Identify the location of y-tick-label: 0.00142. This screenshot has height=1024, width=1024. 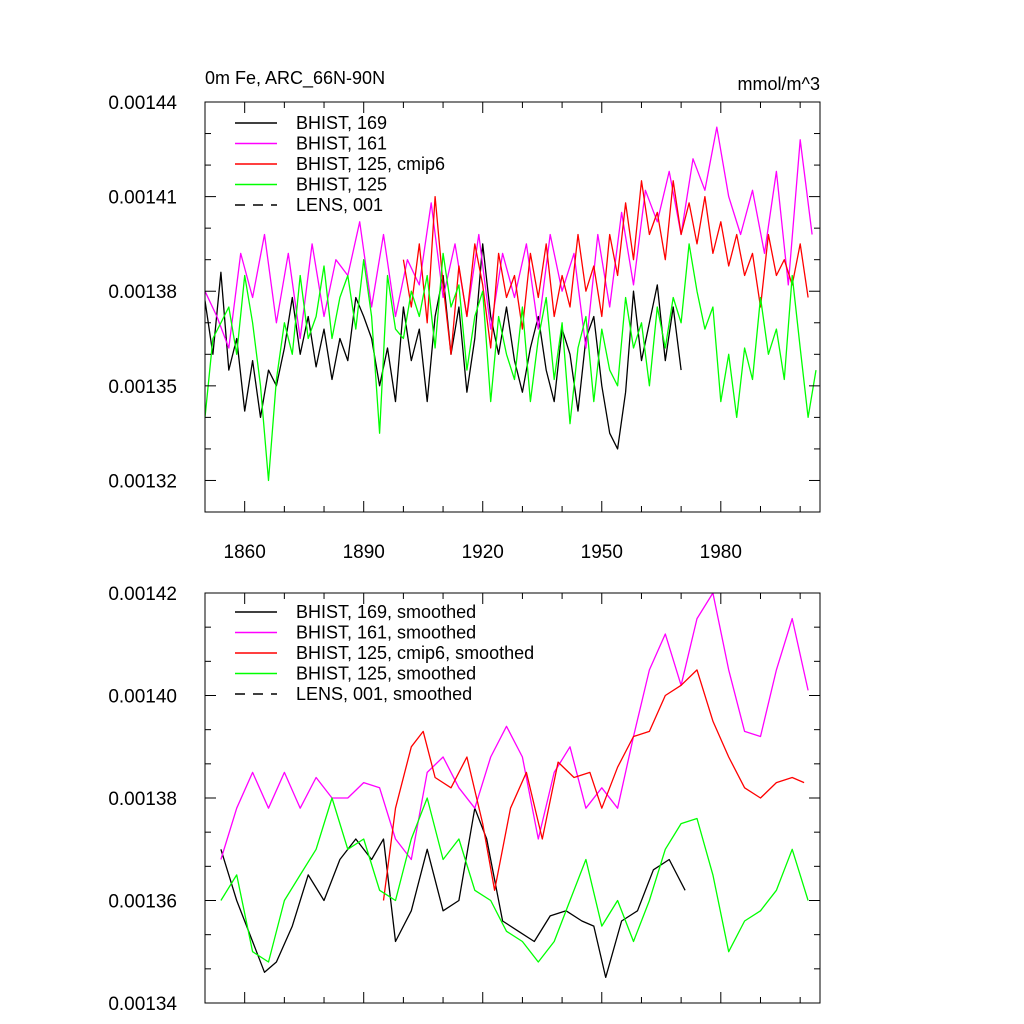
(142, 594).